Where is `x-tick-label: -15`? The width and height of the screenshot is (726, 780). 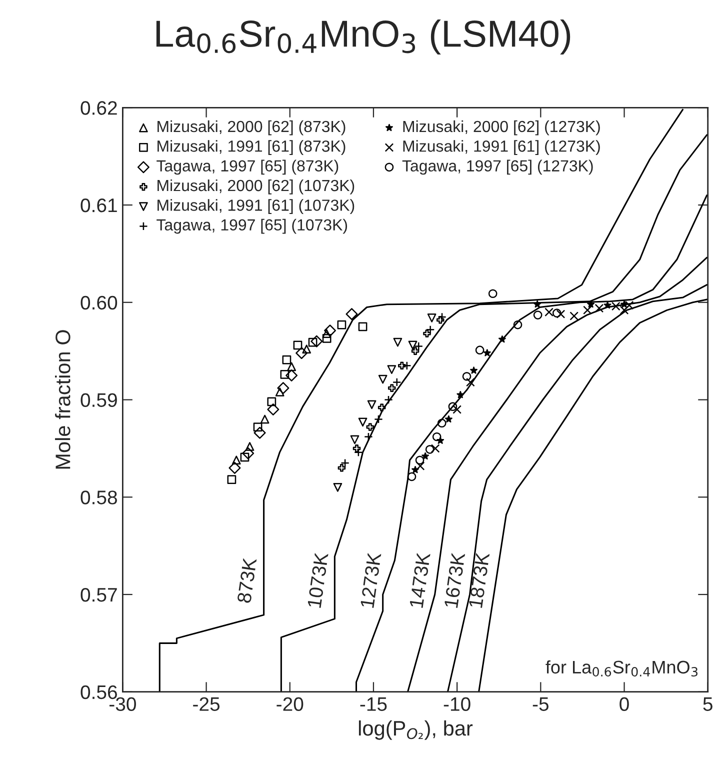
x-tick-label: -15 is located at coordinates (373, 704).